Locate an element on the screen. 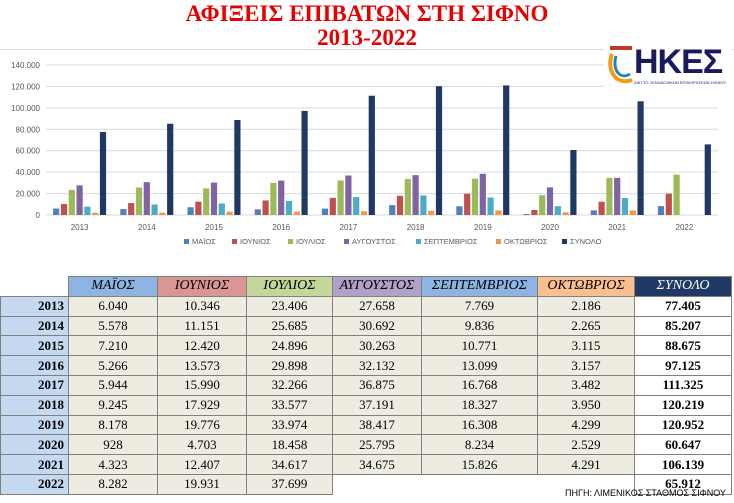  total-cell: 120.952 is located at coordinates (683, 425).